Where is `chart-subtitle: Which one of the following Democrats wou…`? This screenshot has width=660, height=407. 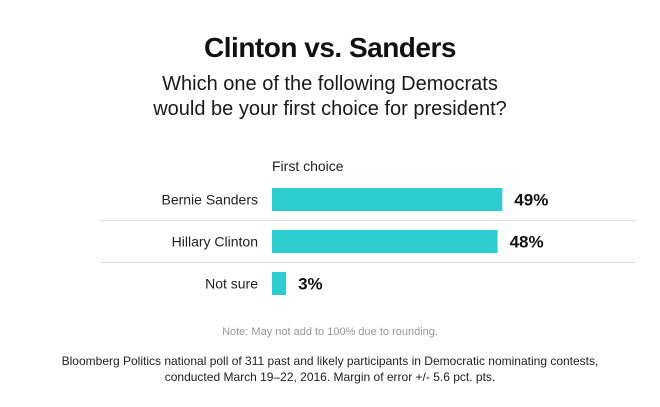
chart-subtitle: Which one of the following Democrats wou… is located at coordinates (330, 97).